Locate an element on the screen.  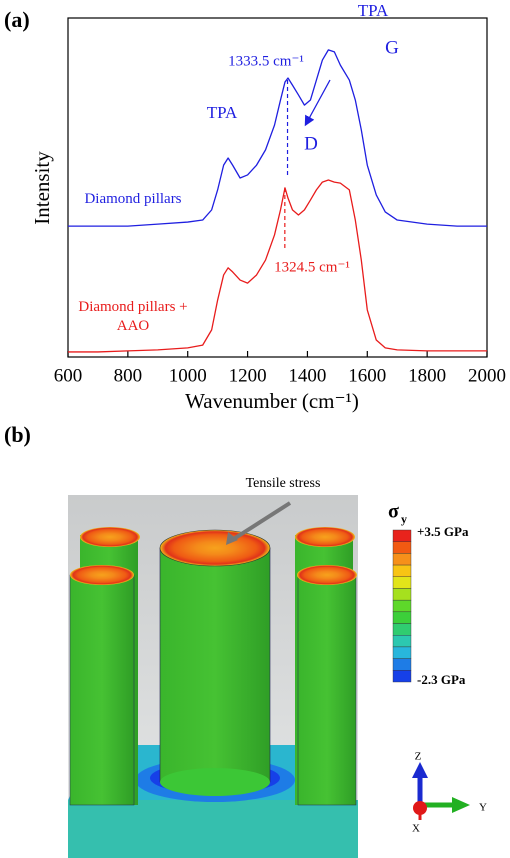
axis-name: X is located at coordinates (416, 829).